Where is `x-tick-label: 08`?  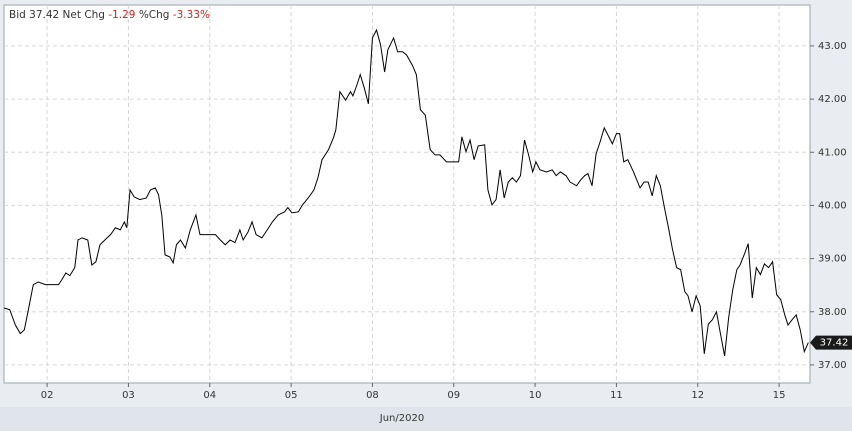 x-tick-label: 08 is located at coordinates (372, 395).